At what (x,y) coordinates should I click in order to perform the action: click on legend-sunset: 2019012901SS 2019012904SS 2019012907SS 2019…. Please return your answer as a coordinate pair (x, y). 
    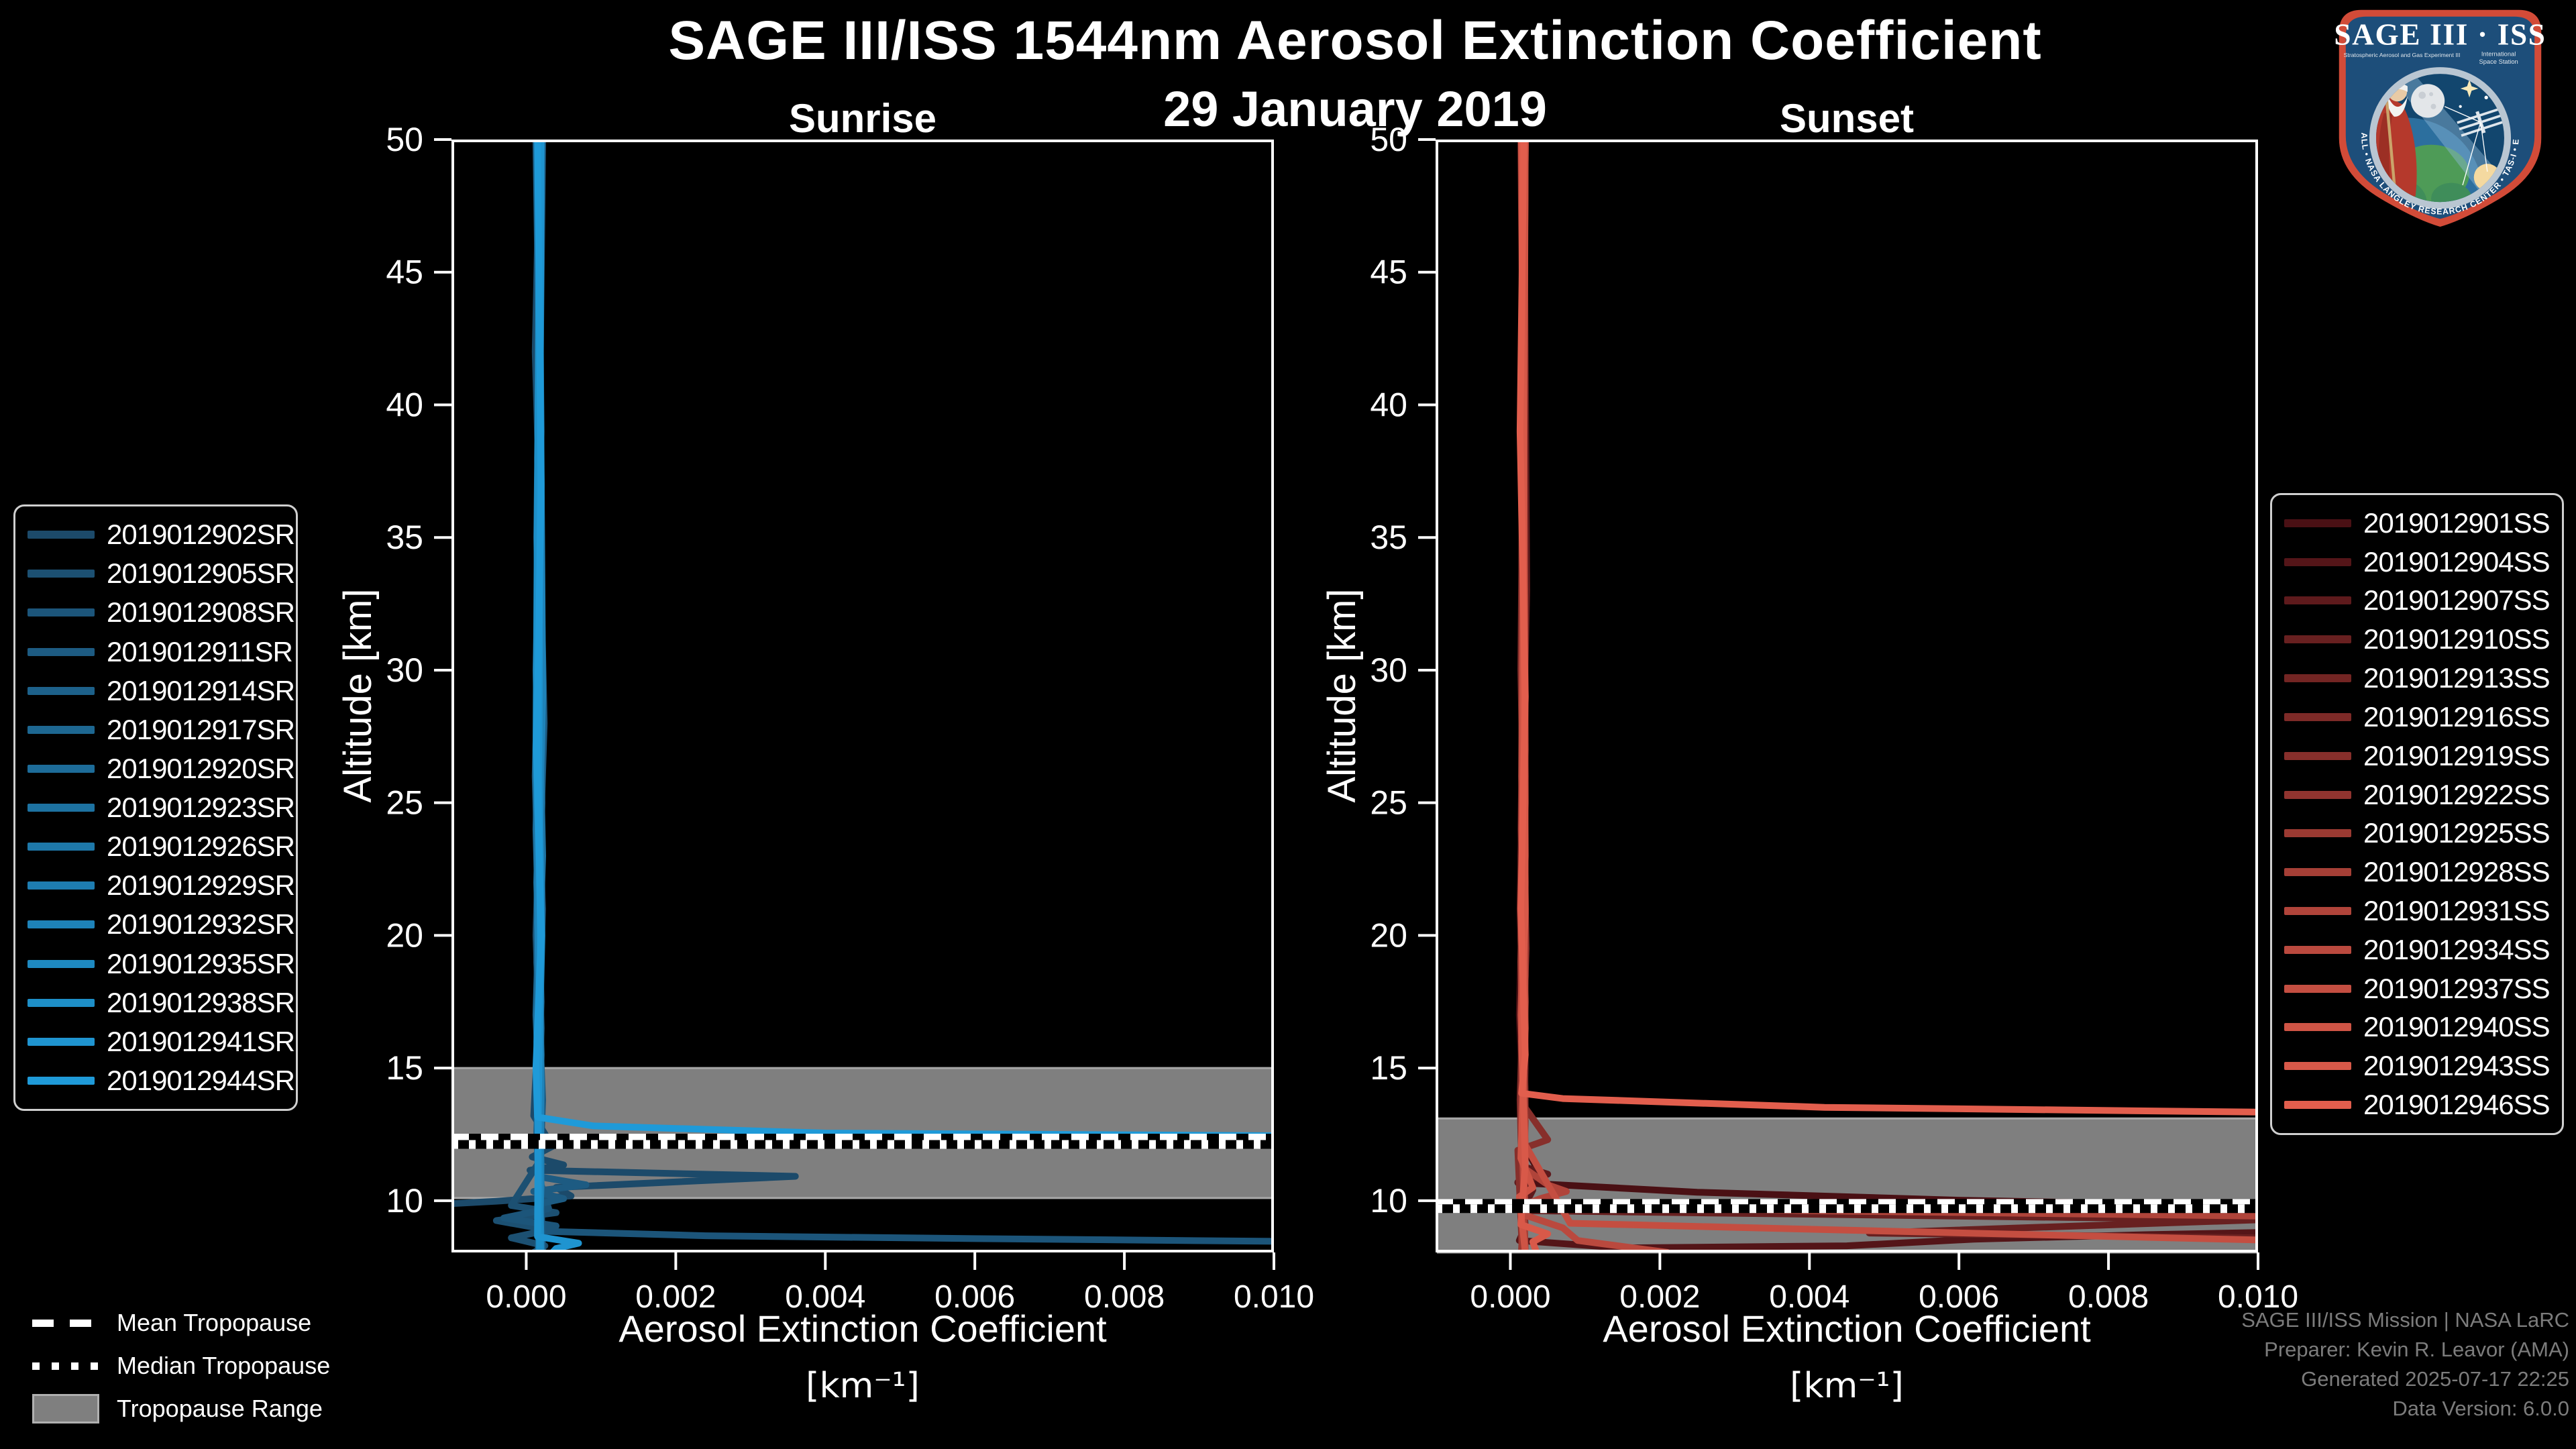
    Looking at the image, I should click on (2417, 814).